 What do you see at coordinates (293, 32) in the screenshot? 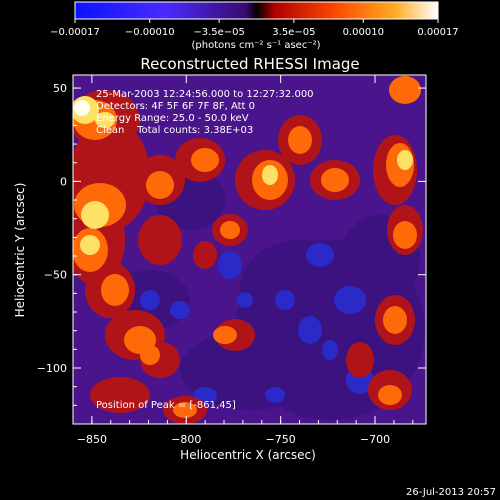
I see `colorbar-tick-label: 3.5e−05` at bounding box center [293, 32].